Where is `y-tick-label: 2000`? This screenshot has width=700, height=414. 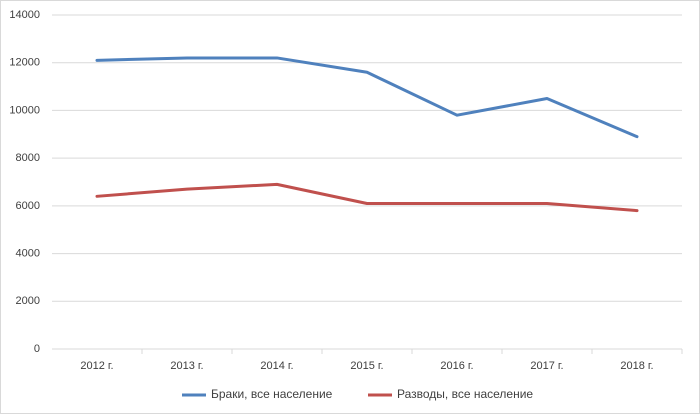
y-tick-label: 2000 is located at coordinates (28, 301).